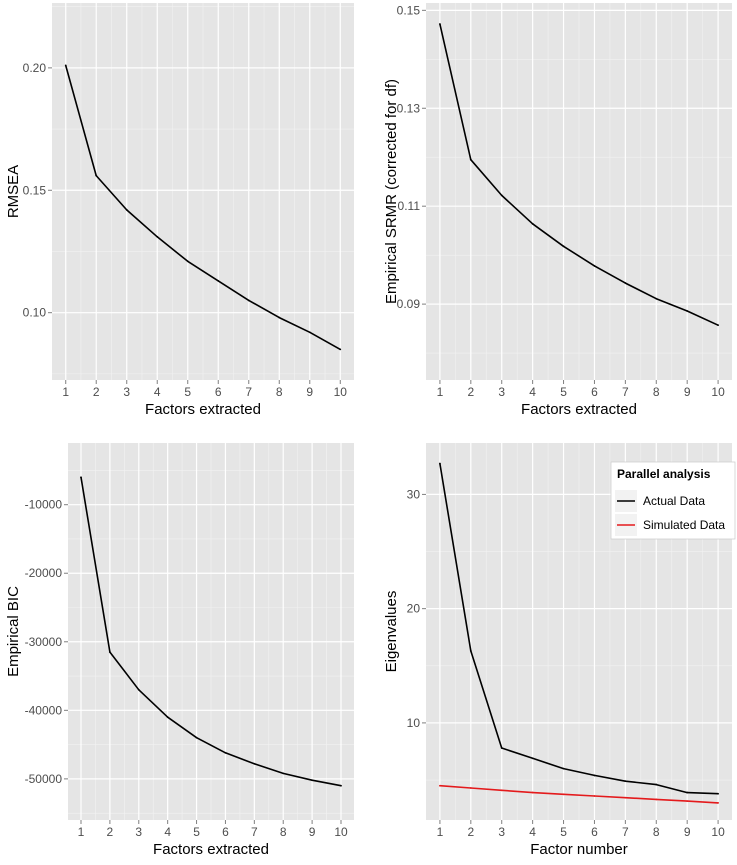 The image size is (737, 865). What do you see at coordinates (35, 190) in the screenshot?
I see `y-tick-label: 0.15` at bounding box center [35, 190].